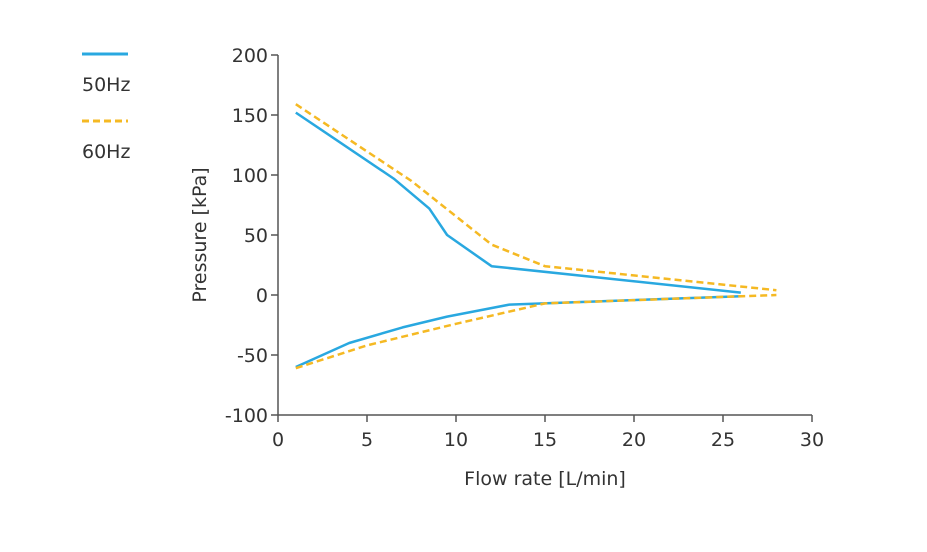 This screenshot has width=927, height=552. What do you see at coordinates (634, 440) in the screenshot?
I see `x-tick-label: 20` at bounding box center [634, 440].